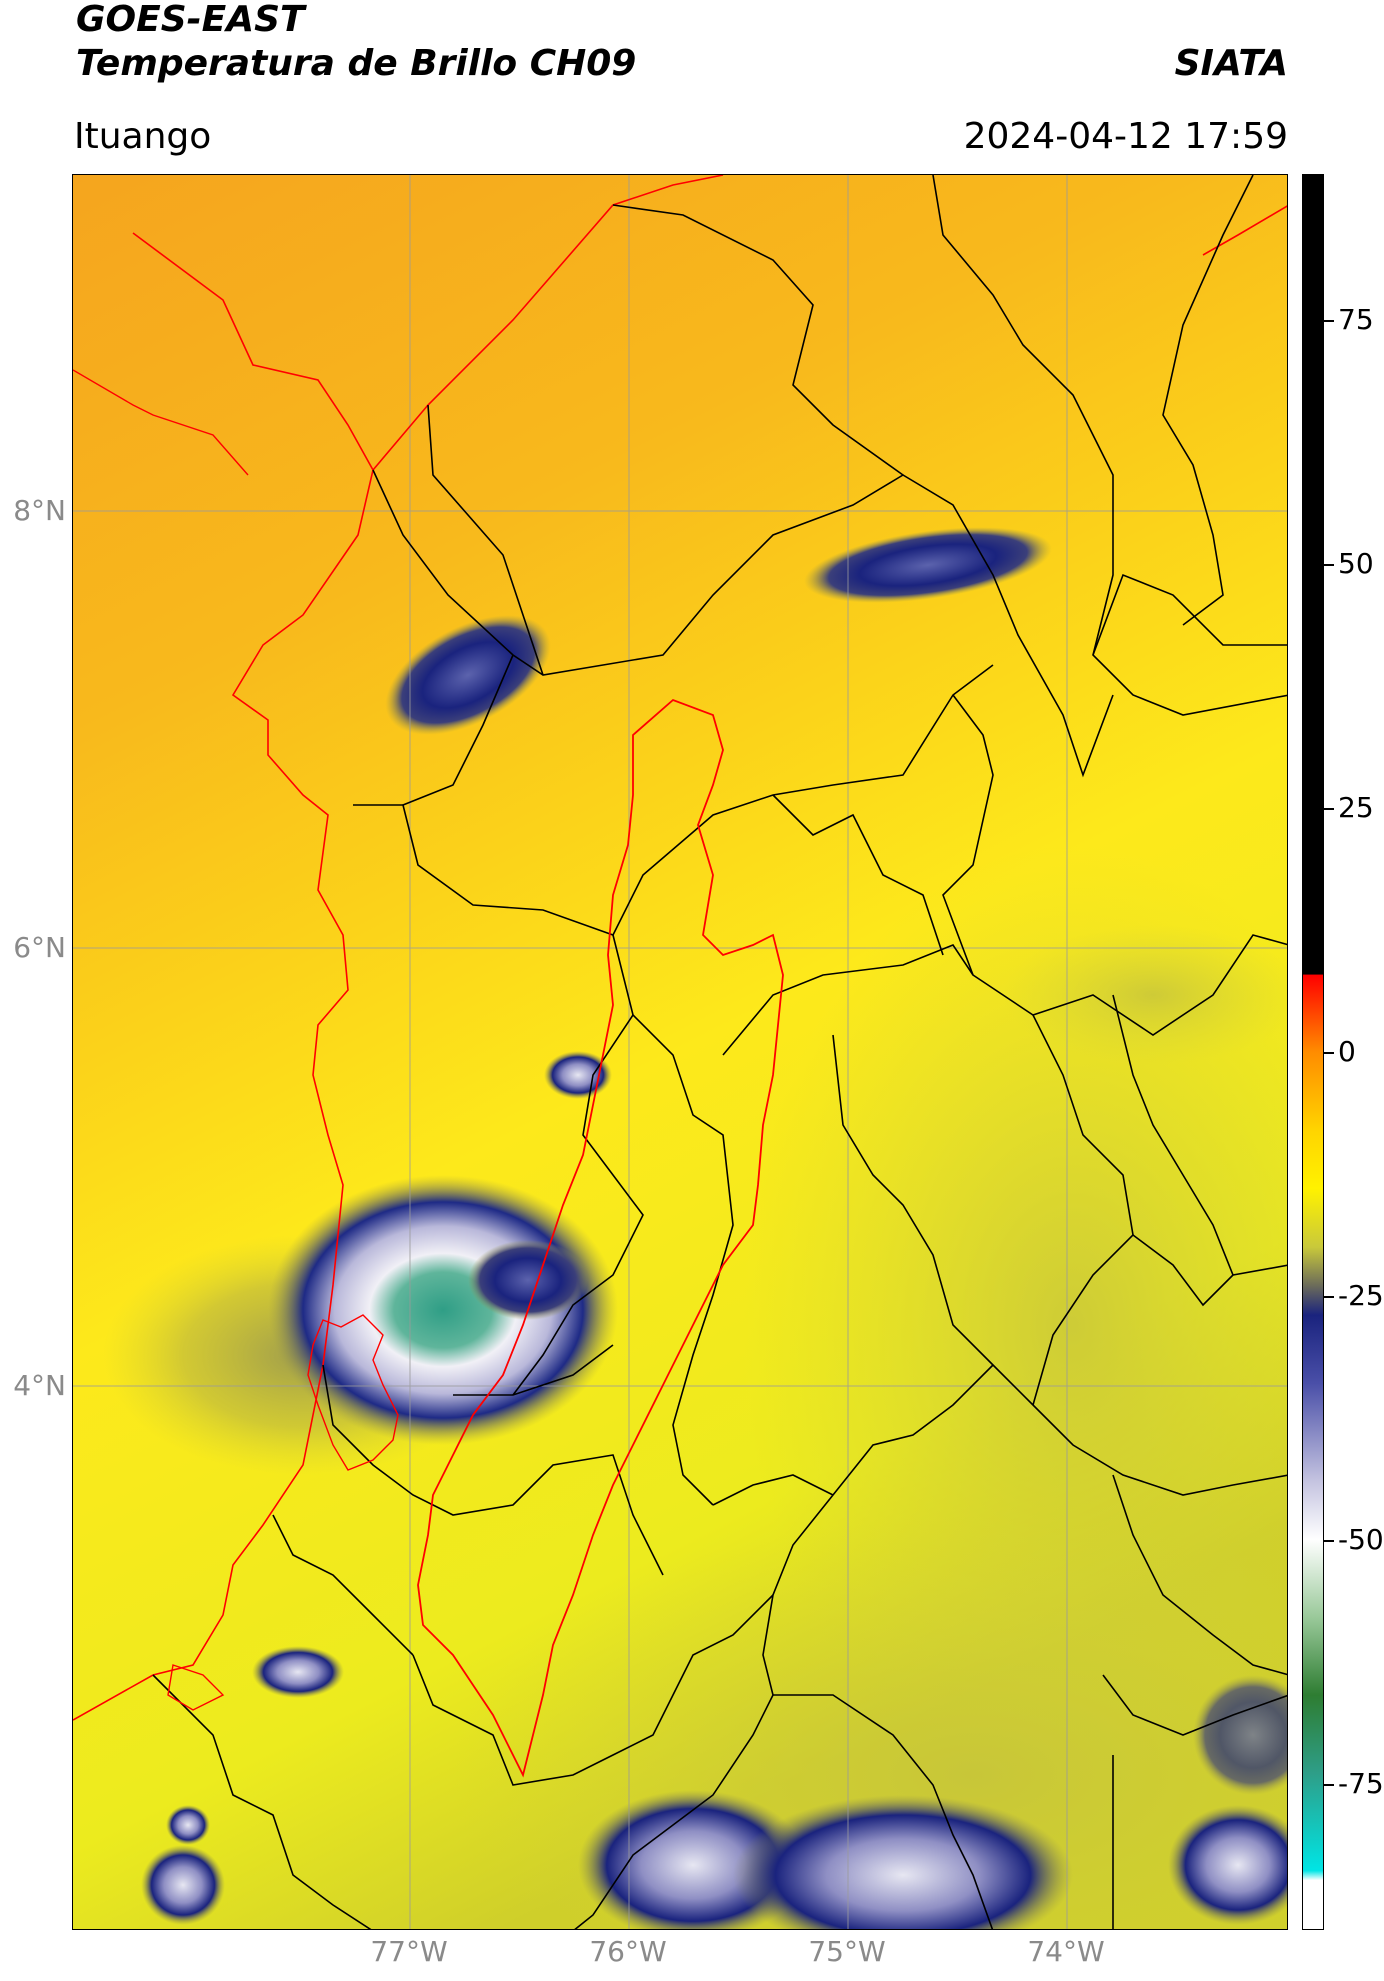 The width and height of the screenshot is (1384, 1981). I want to click on lat-label-8n: 8°N, so click(39, 510).